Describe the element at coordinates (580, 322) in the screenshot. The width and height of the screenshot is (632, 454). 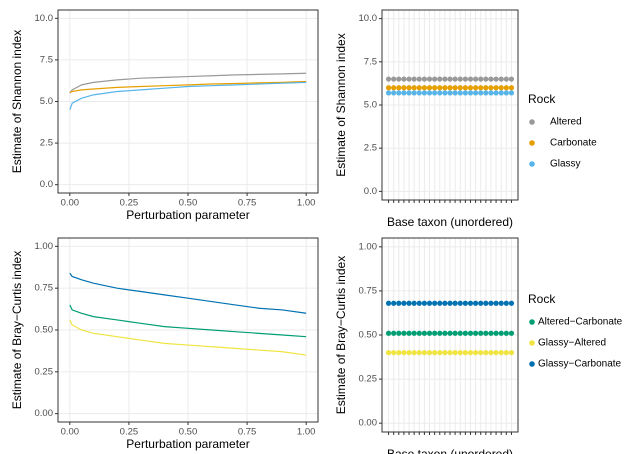
I see `legend-label: Altered−Carbonate` at that location.